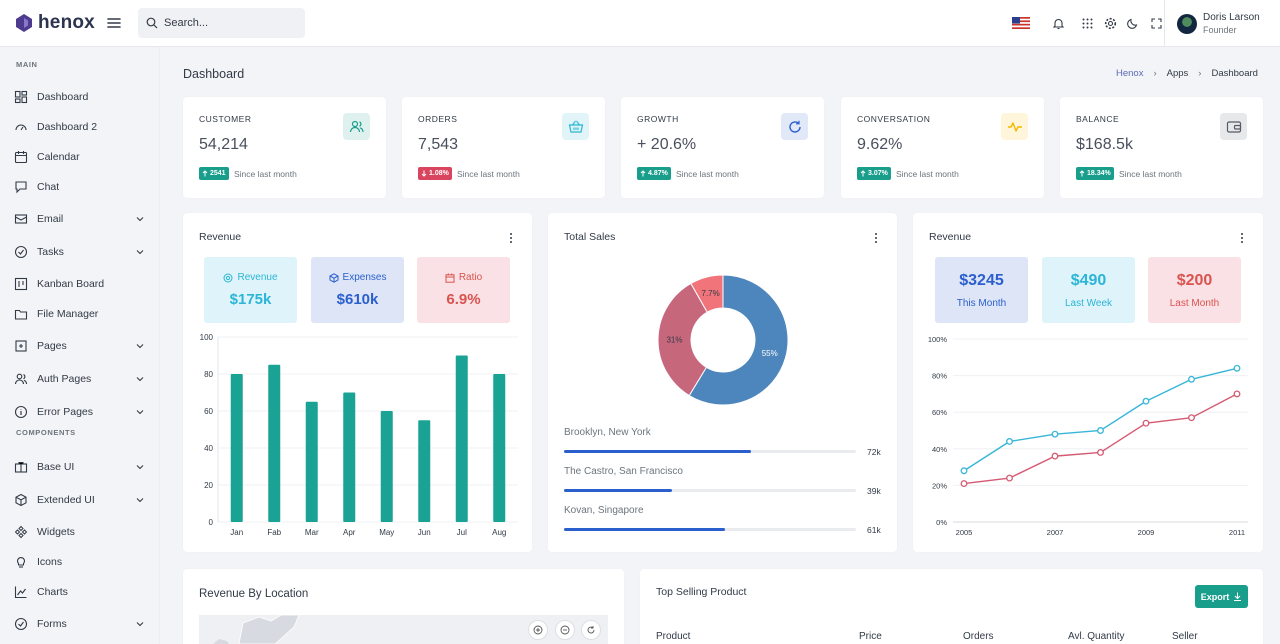 Image resolution: width=1280 pixels, height=644 pixels. What do you see at coordinates (1221, 596) in the screenshot?
I see `export-button: Export` at bounding box center [1221, 596].